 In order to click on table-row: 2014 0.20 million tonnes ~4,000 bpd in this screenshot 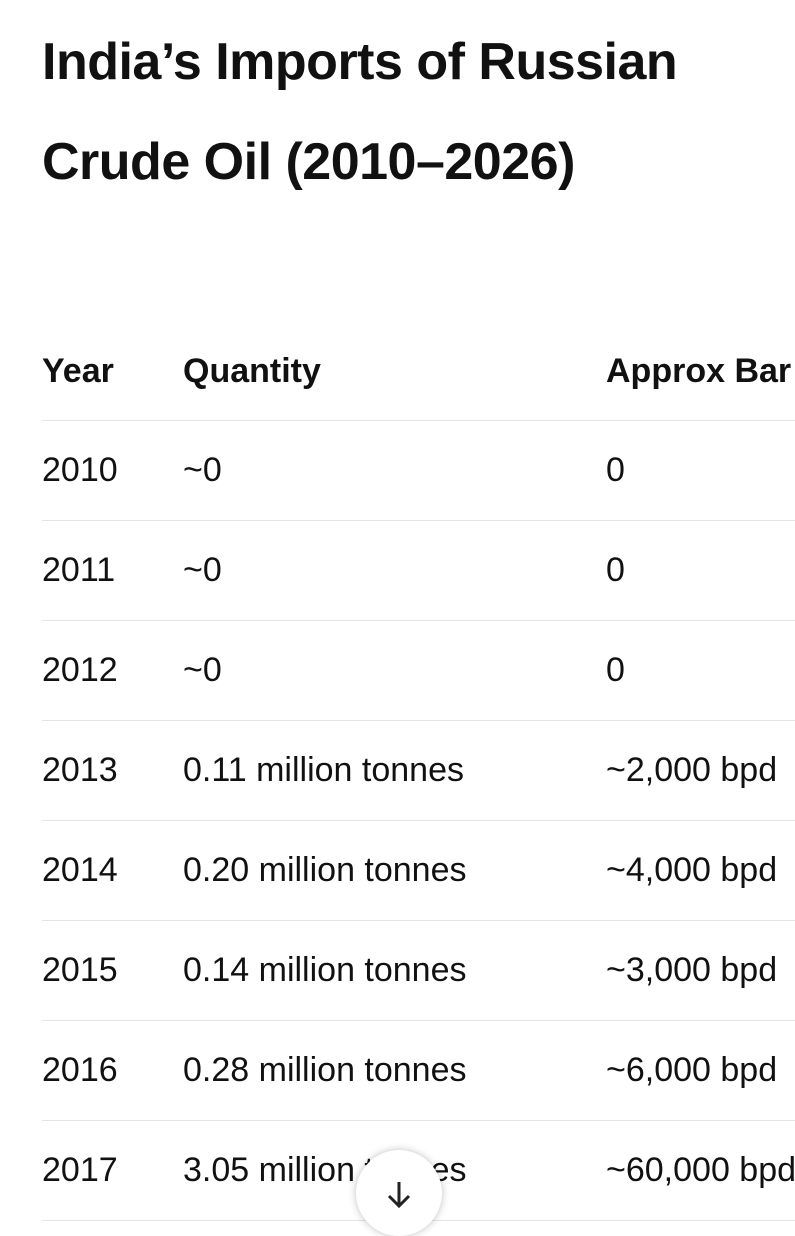, I will do `click(418, 871)`.